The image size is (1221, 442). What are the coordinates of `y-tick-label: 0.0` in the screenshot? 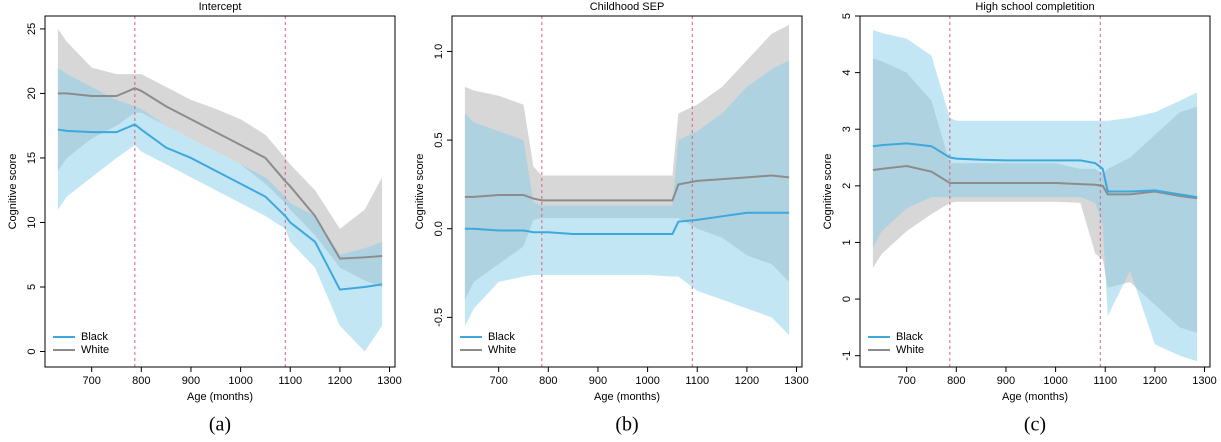 It's located at (439, 228).